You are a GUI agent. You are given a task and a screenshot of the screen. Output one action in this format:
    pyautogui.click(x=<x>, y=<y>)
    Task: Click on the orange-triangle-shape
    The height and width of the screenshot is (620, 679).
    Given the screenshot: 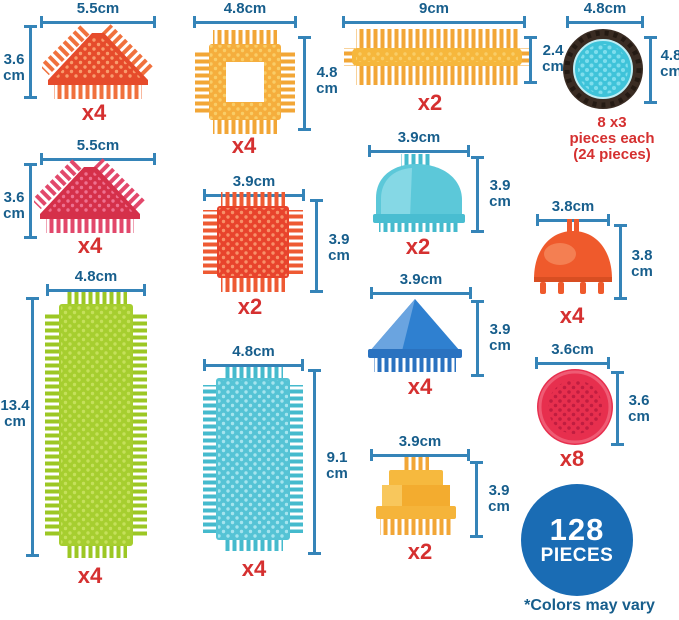 What is the action you would take?
    pyautogui.click(x=98, y=61)
    